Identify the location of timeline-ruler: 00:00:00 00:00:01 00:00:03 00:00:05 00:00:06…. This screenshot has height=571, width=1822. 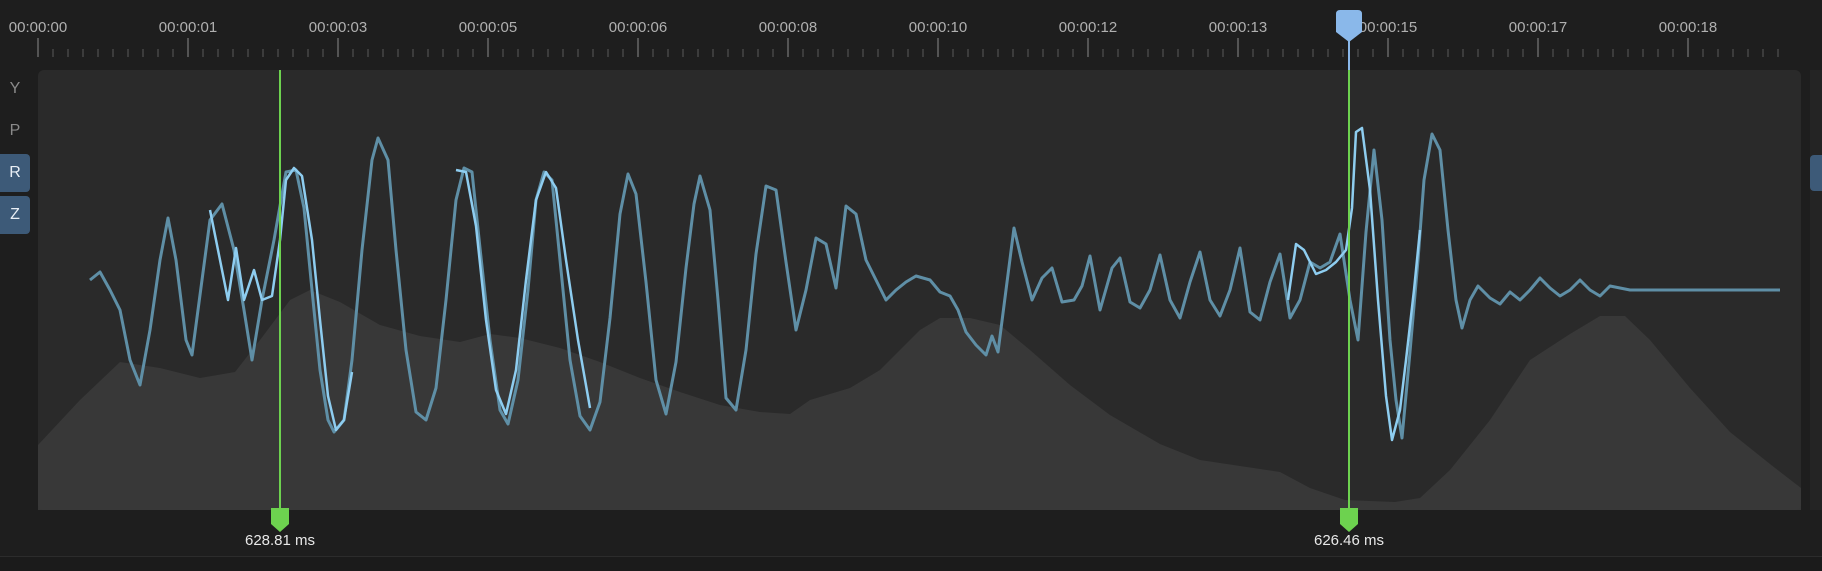
(911, 31).